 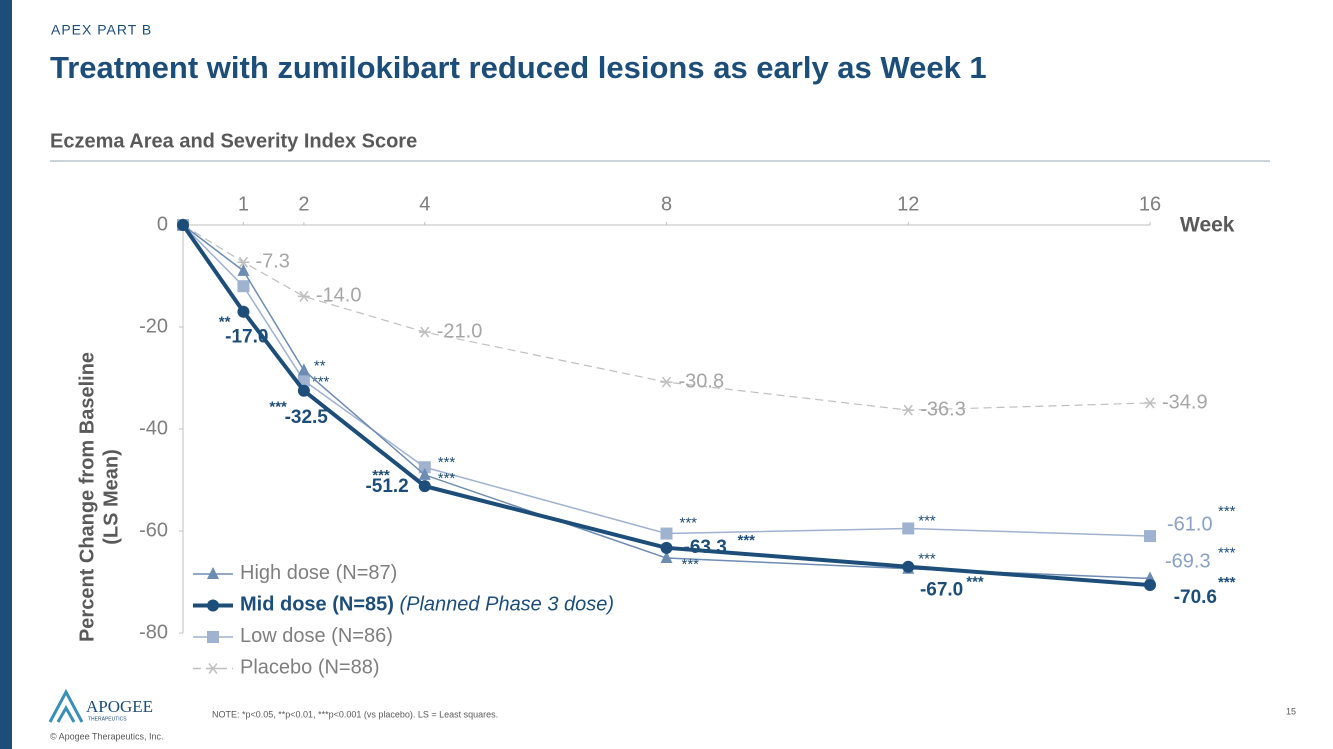 I want to click on copyright: © Apogee Therapeutics, Inc., so click(x=107, y=736).